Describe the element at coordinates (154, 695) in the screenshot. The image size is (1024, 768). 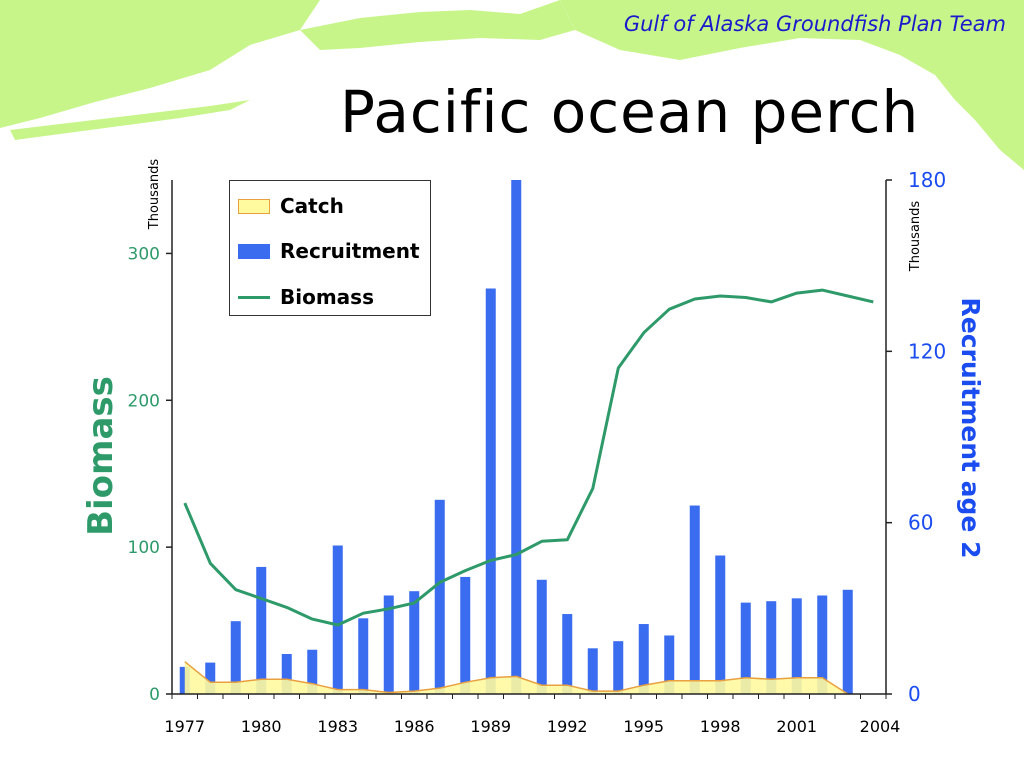
I see `left-tick-label: 0` at that location.